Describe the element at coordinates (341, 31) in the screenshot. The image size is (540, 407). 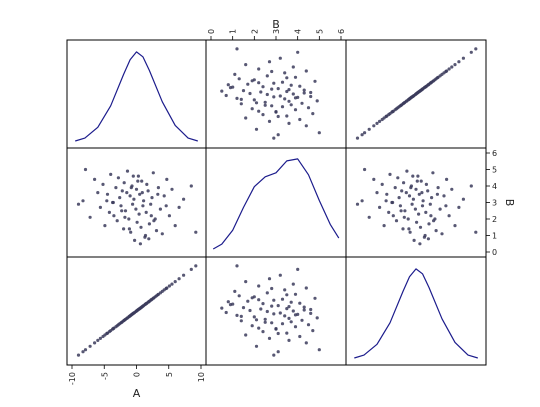
I see `tick-label-B-top: 6` at that location.